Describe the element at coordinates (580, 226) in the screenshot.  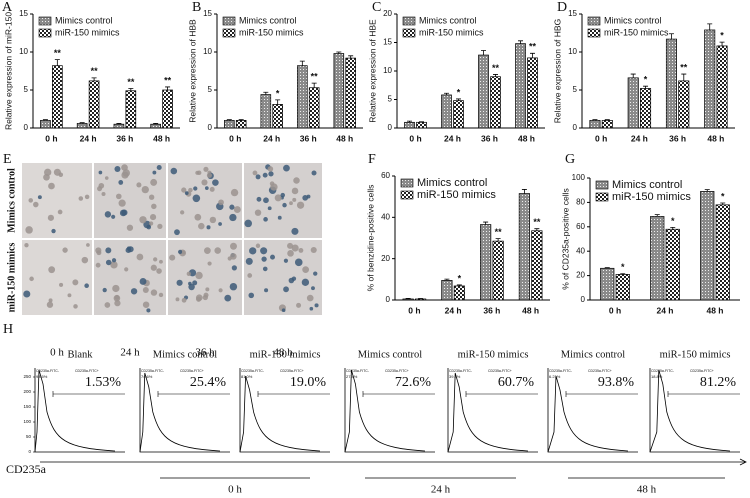
I see `y-tick-label: 60` at that location.